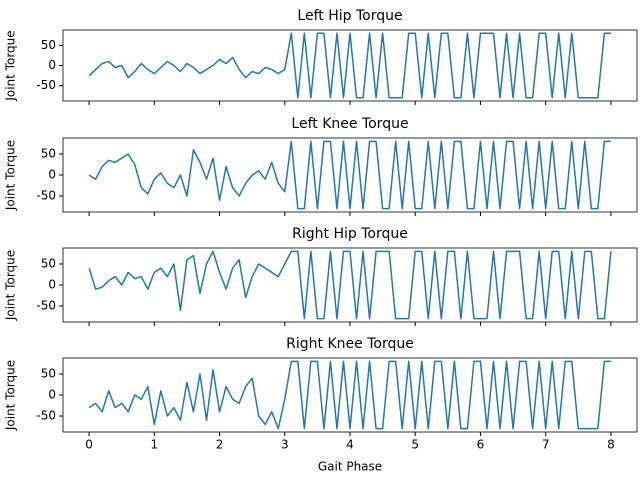 The width and height of the screenshot is (640, 480). Describe the element at coordinates (220, 445) in the screenshot. I see `x-tick-label: 2` at that location.